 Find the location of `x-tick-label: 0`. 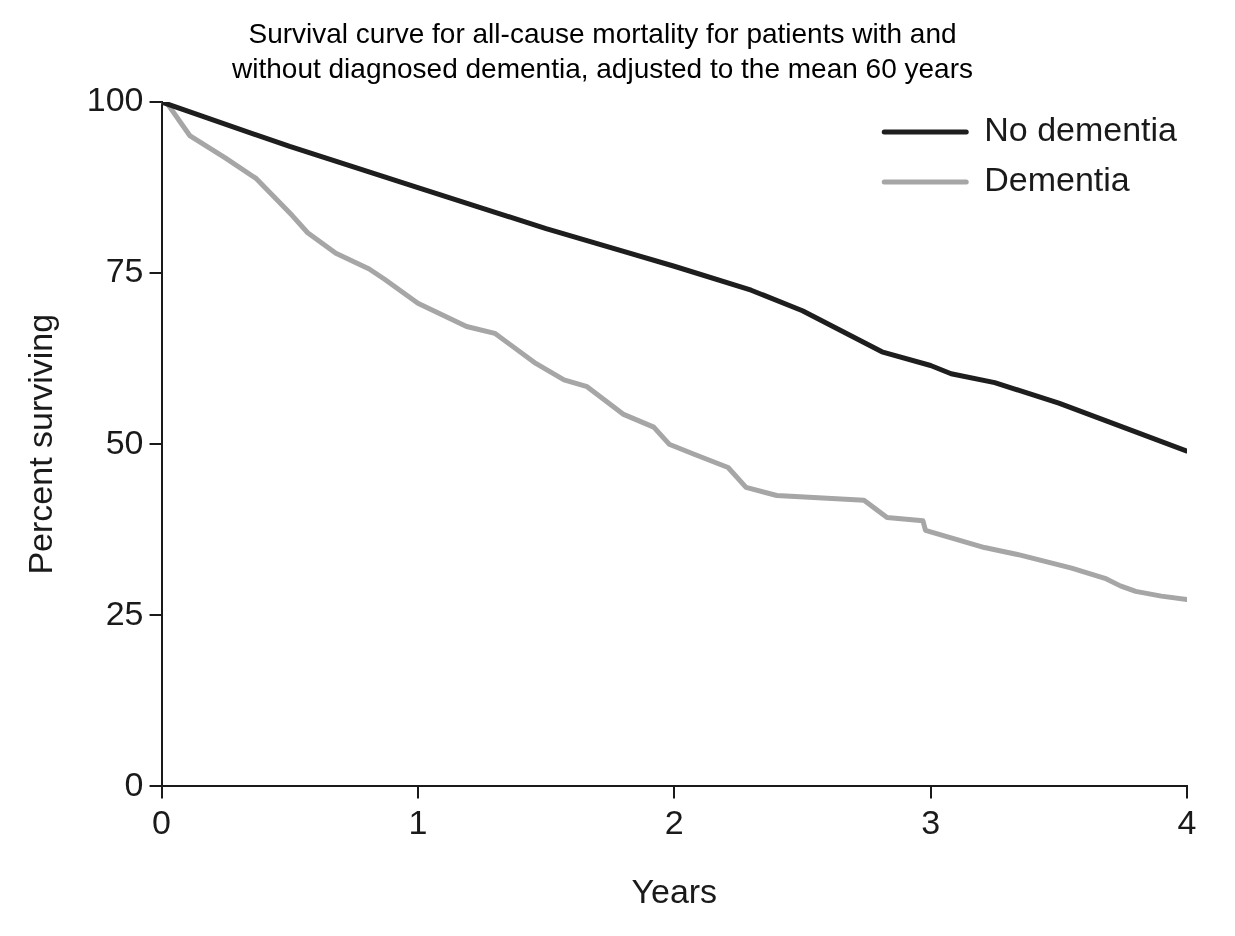

x-tick-label: 0 is located at coordinates (161, 822).